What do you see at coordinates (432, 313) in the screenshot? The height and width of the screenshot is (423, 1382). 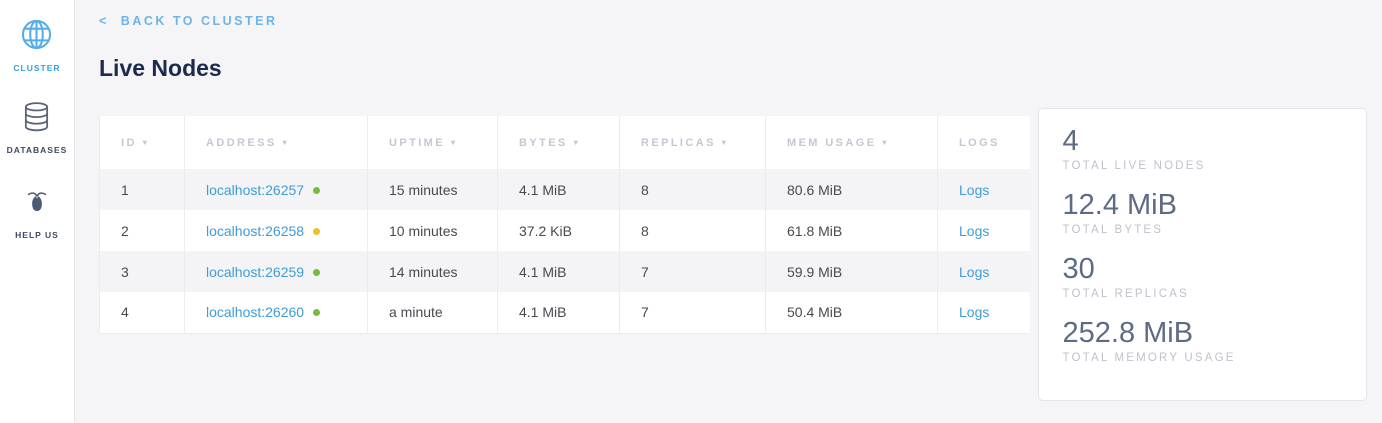 I see `node-uptime-cell: a minute` at bounding box center [432, 313].